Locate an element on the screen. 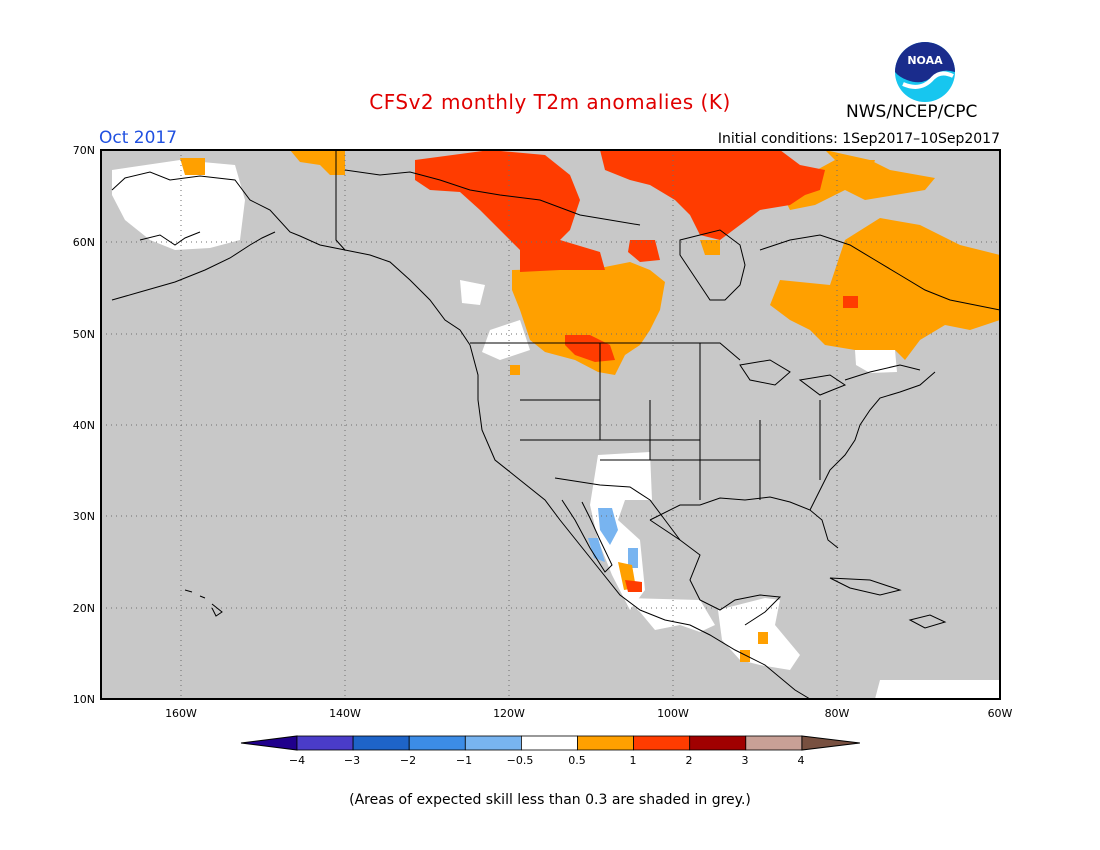  anomaly-lightblue-baja is located at coordinates (613, 538).